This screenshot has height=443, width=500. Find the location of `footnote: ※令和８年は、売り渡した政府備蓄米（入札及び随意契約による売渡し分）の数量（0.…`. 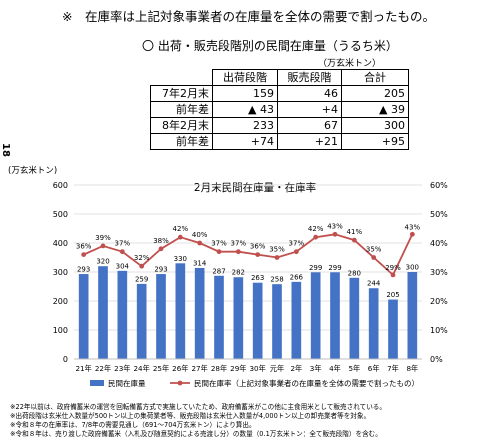

footnote: ※令和８年は、売り渡した政府備蓄米（入札及び随意契約による売渡し分）の数量（0.… is located at coordinates (196, 434).